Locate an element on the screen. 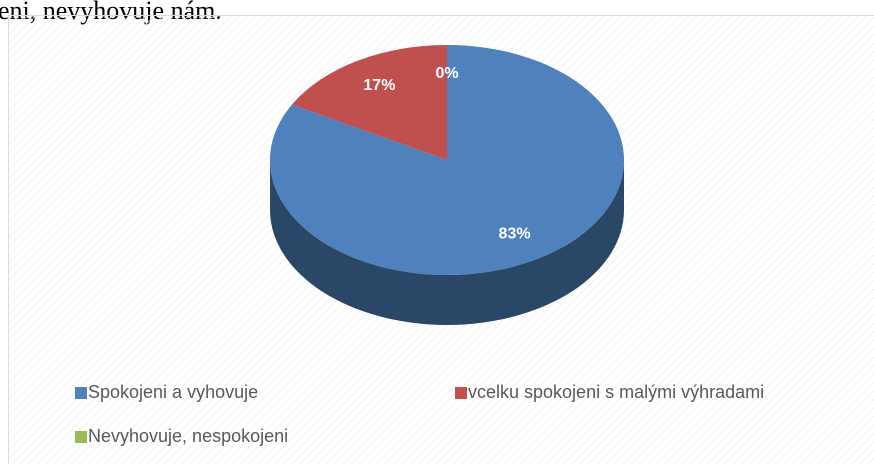  legend-label: vcelku spokojeni s malými výhradami is located at coordinates (616, 392).